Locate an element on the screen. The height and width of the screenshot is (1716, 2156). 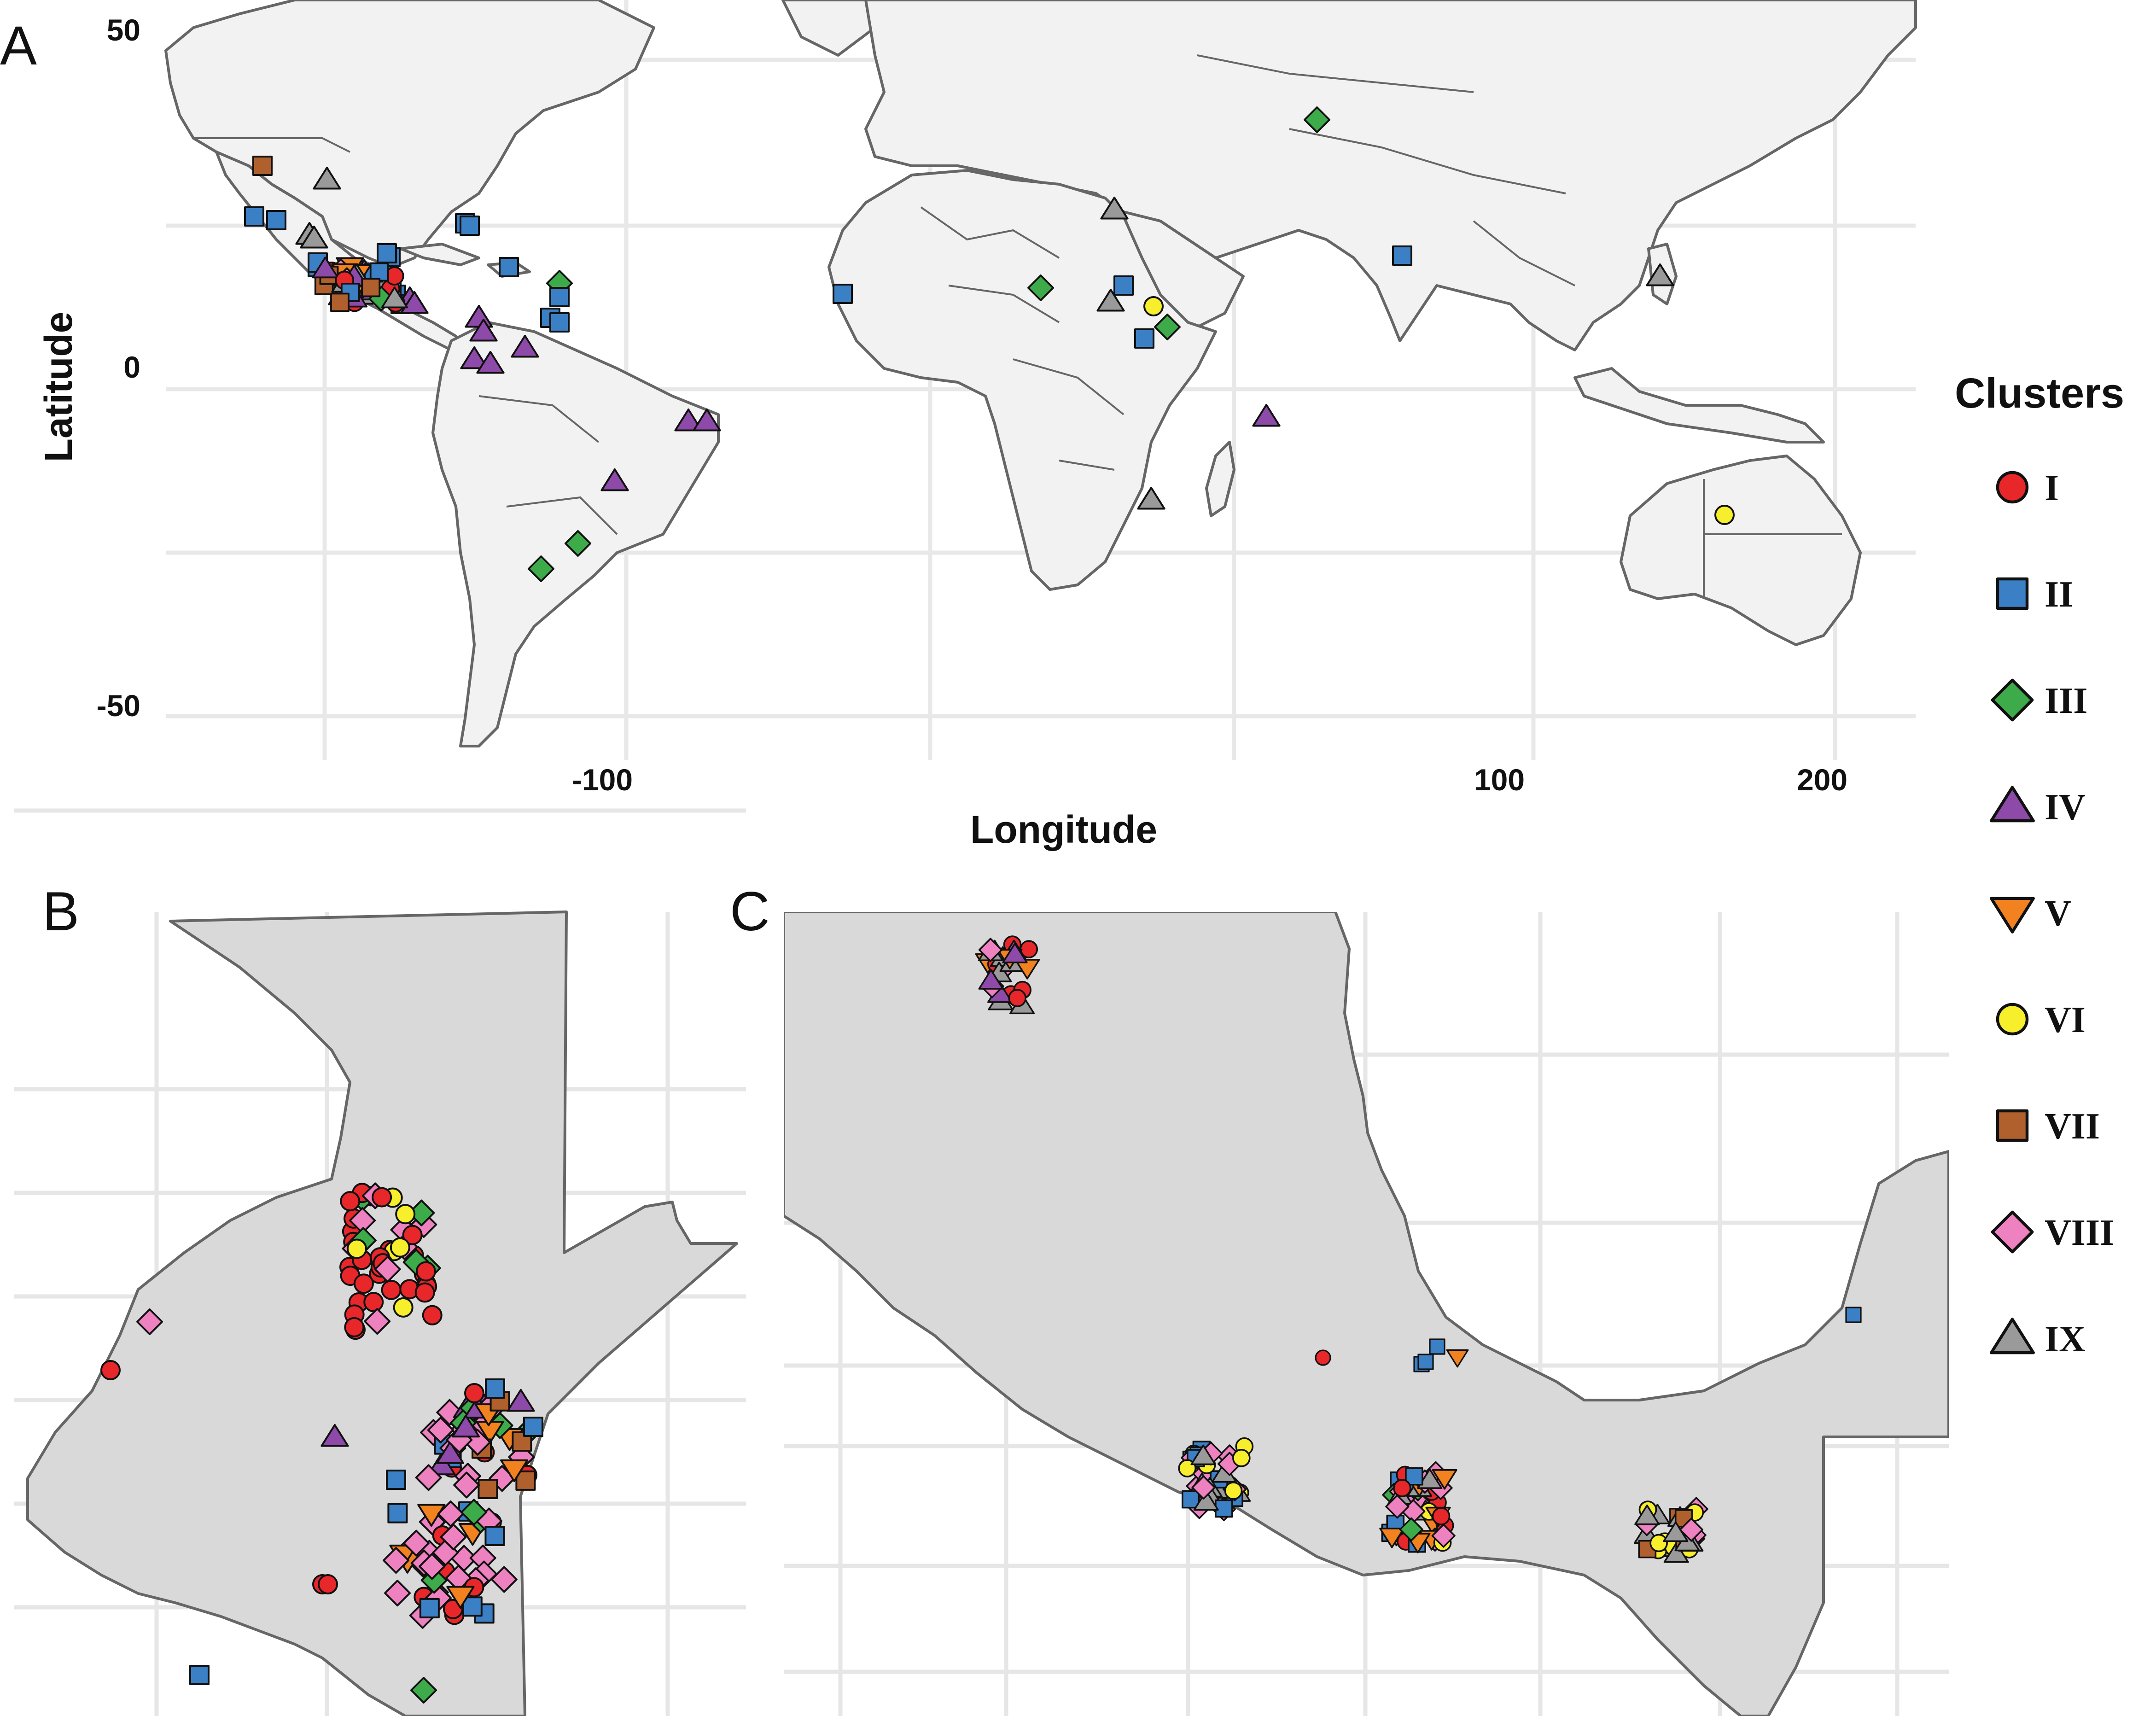
australia-land is located at coordinates (1741, 550).